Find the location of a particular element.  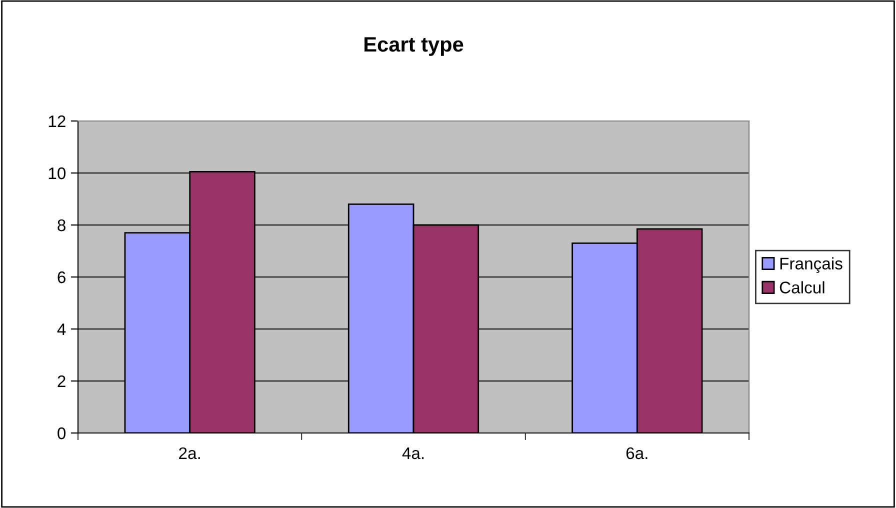

x-tick-label: 4a. is located at coordinates (413, 454).